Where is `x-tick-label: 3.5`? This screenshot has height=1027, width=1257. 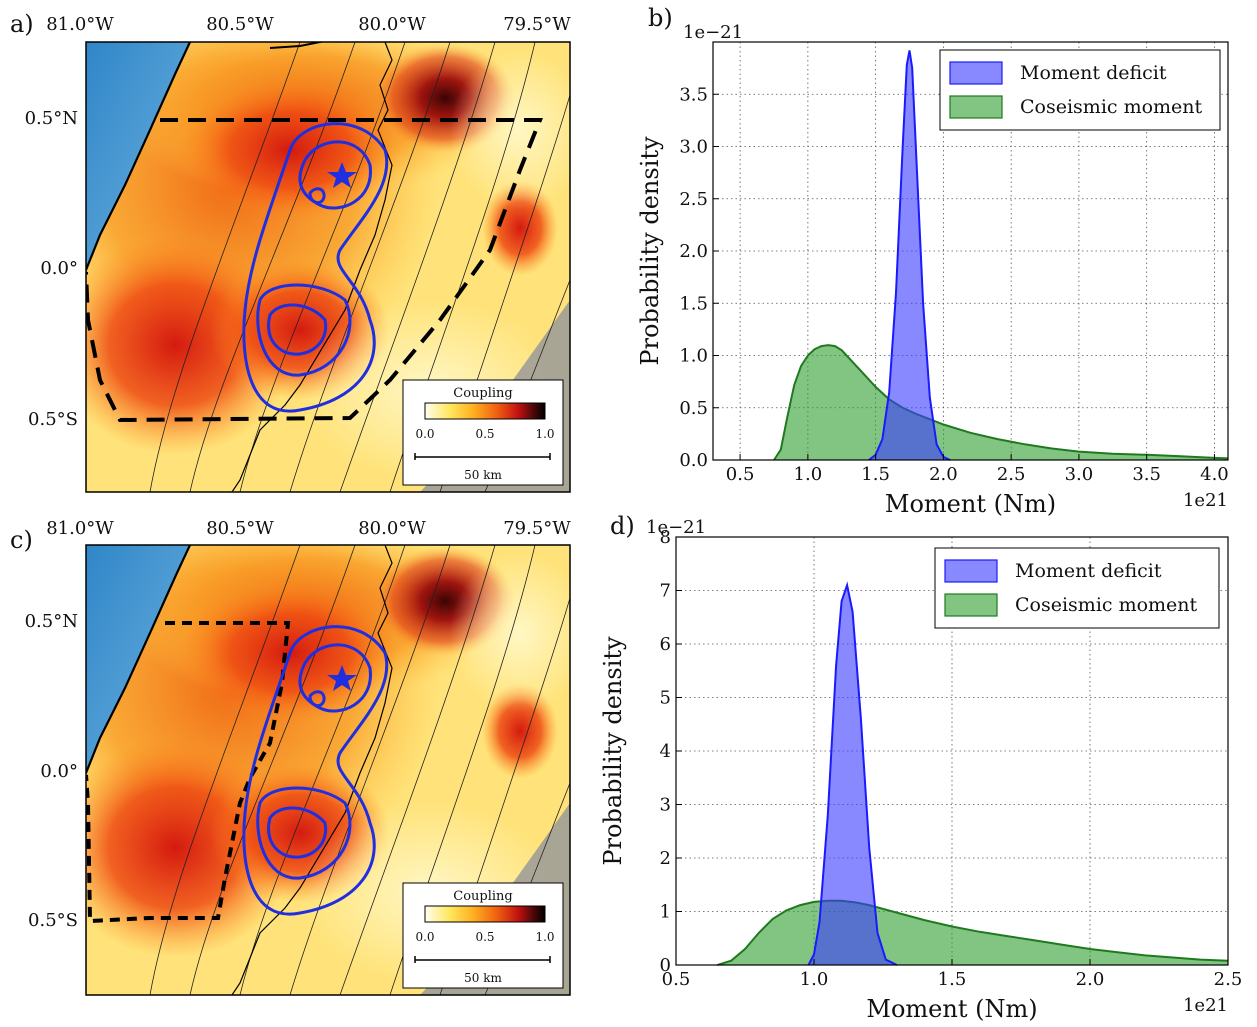
x-tick-label: 3.5 is located at coordinates (1146, 474).